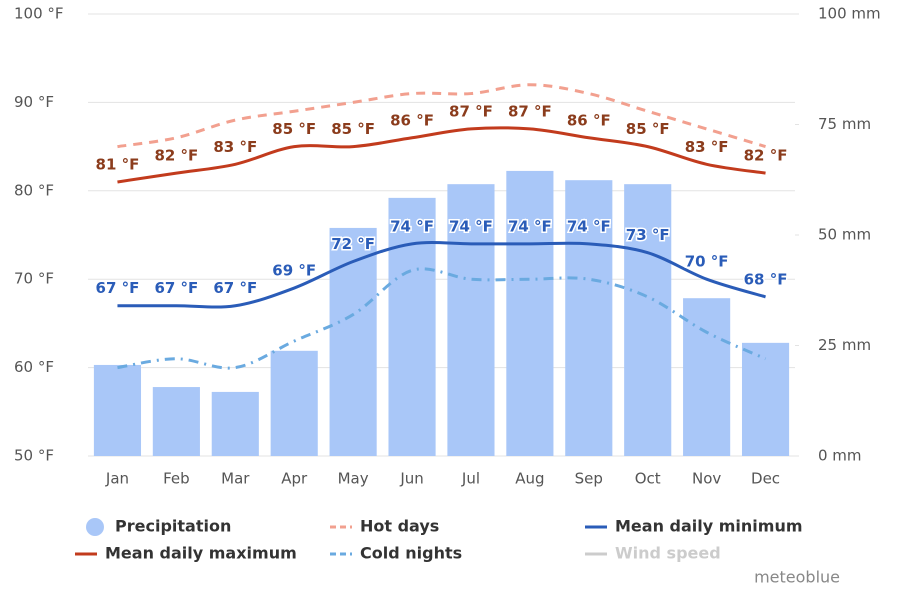  Describe the element at coordinates (176, 479) in the screenshot. I see `x-tick-label: Feb` at that location.